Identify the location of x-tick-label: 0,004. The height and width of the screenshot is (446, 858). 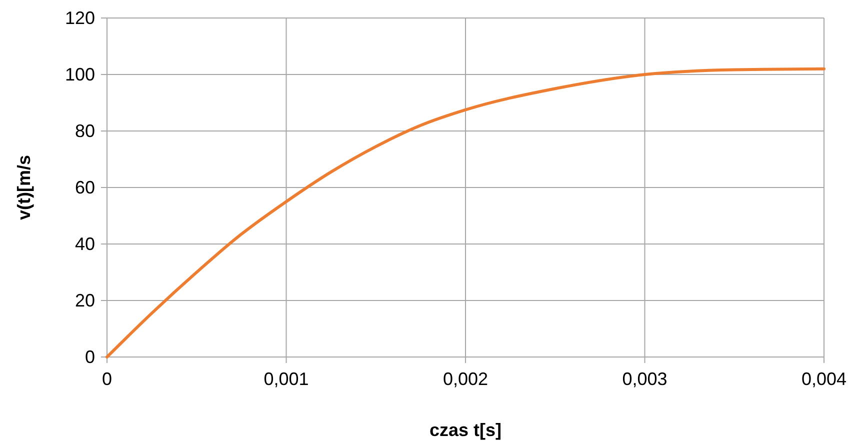
(824, 379).